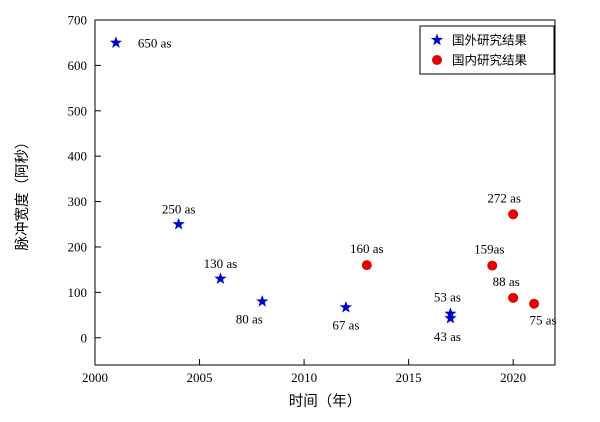 The image size is (600, 422). Describe the element at coordinates (155, 43) in the screenshot. I see `point-label: 650 as` at that location.